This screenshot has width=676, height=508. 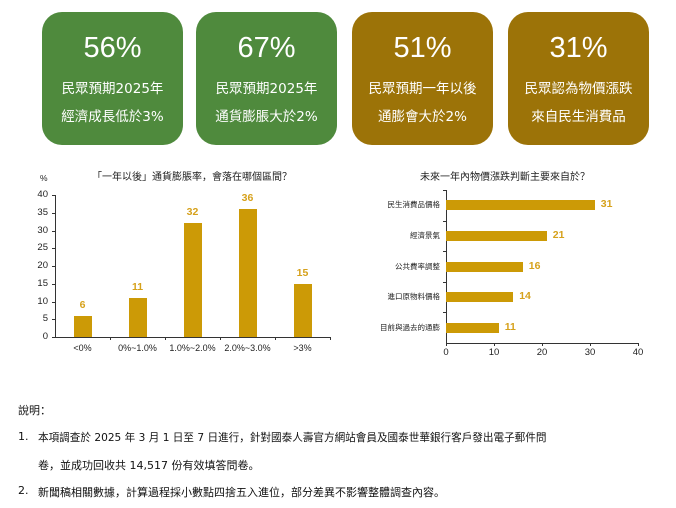 I want to click on stat-label-line2: 經濟成長低於3%, so click(x=112, y=117).